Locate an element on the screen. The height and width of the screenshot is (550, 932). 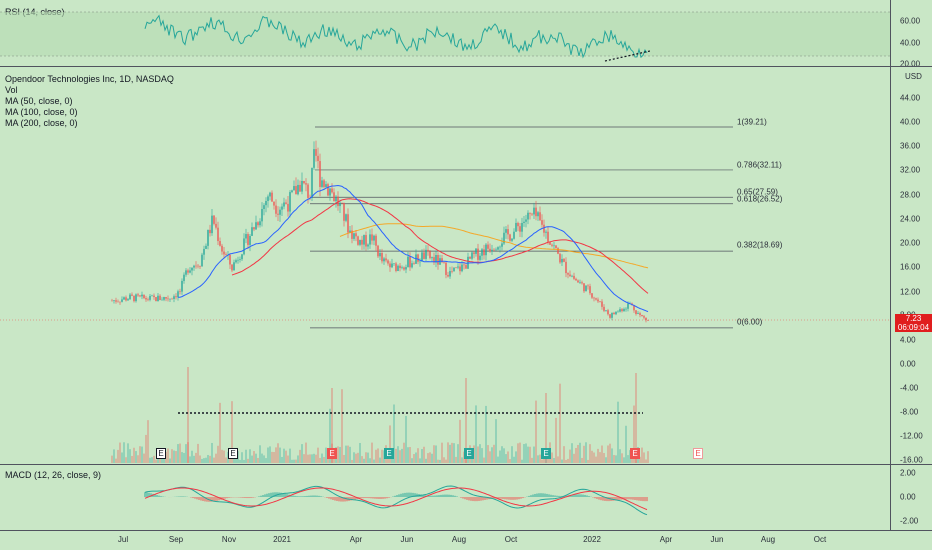
macd-chart is located at coordinates (396, 500).